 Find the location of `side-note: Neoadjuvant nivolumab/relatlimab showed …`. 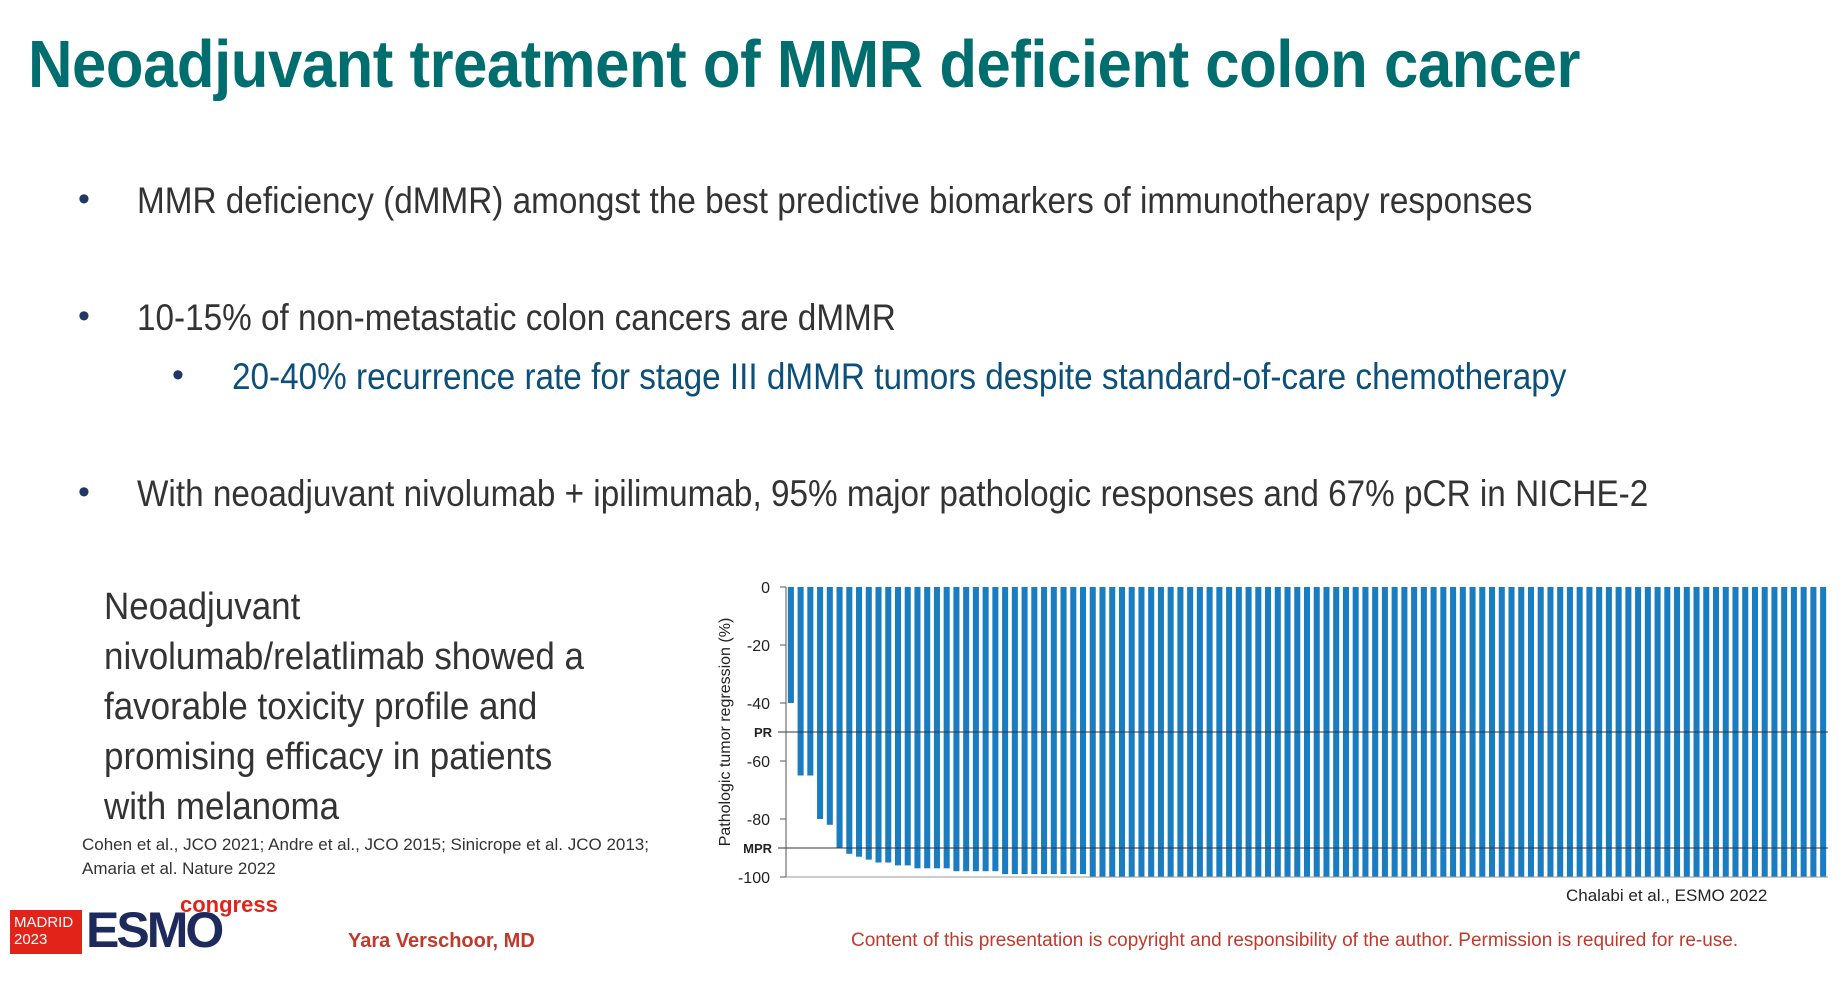

side-note: Neoadjuvant nivolumab/relatlimab showed … is located at coordinates (344, 707).